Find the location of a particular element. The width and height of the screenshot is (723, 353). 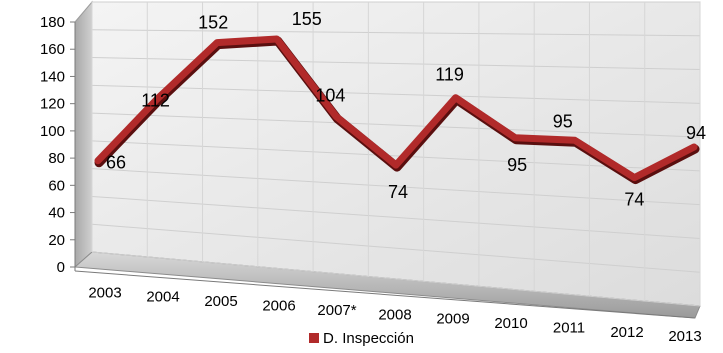

y-tick-label: 80 is located at coordinates (56, 158).